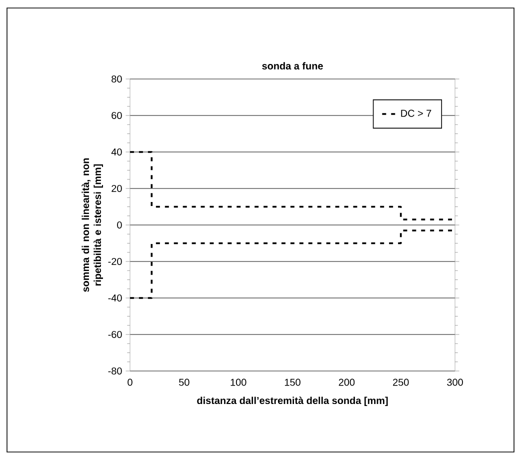 The height and width of the screenshot is (459, 521). Describe the element at coordinates (292, 66) in the screenshot. I see `chart-title: sonda a fune` at that location.